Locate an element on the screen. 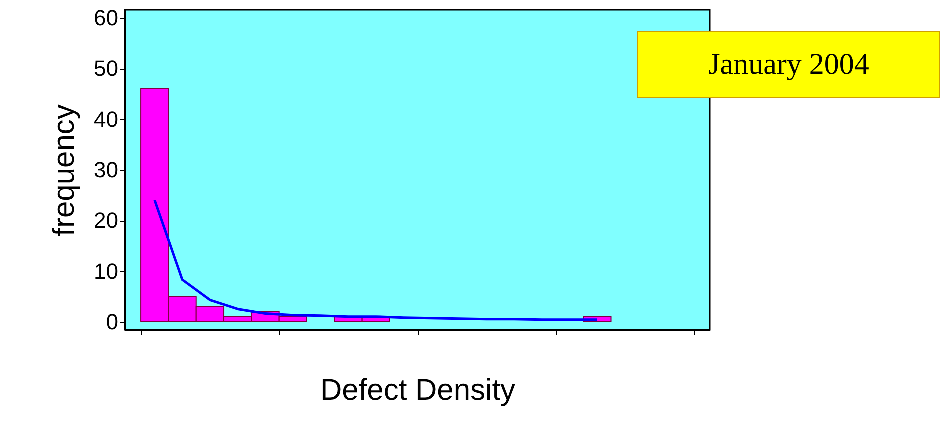  y-axis-title: frequency is located at coordinates (65, 170).